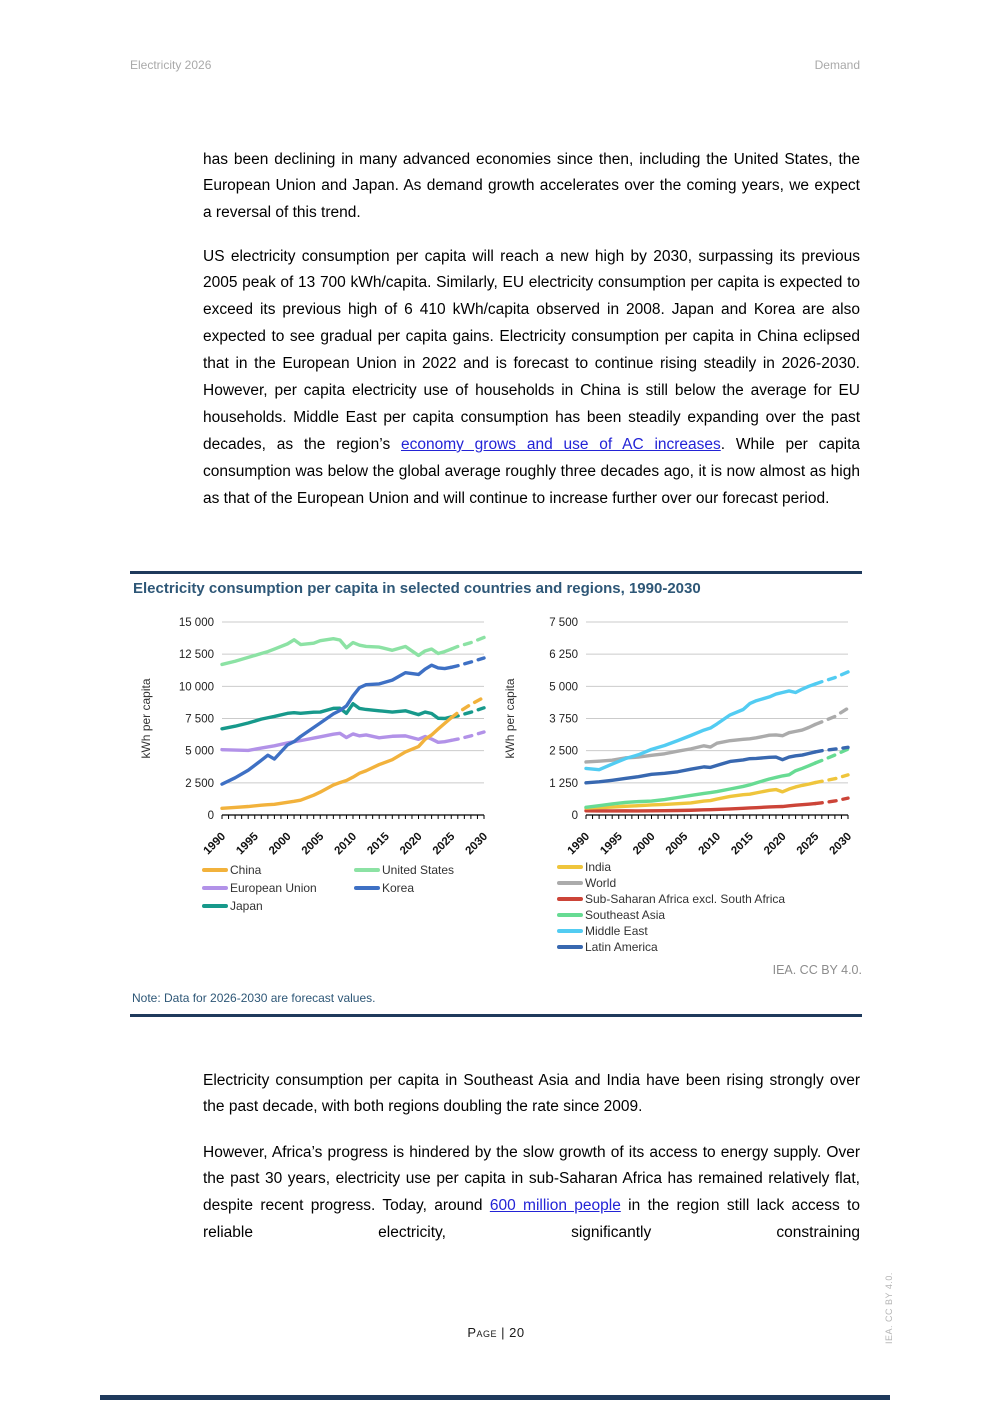  What do you see at coordinates (671, 866) in the screenshot?
I see `legend-item: India` at bounding box center [671, 866].